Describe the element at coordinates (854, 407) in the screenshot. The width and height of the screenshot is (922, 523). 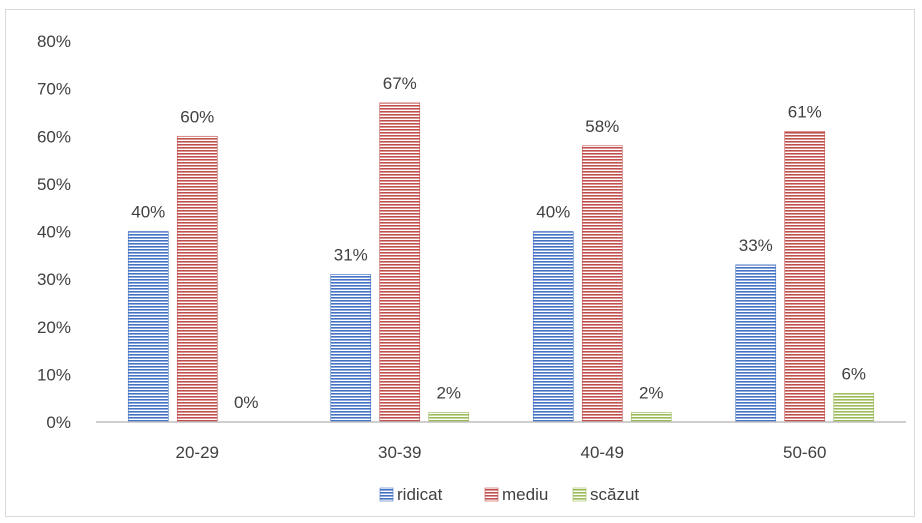
I see `bar-scăzut-50-60` at that location.